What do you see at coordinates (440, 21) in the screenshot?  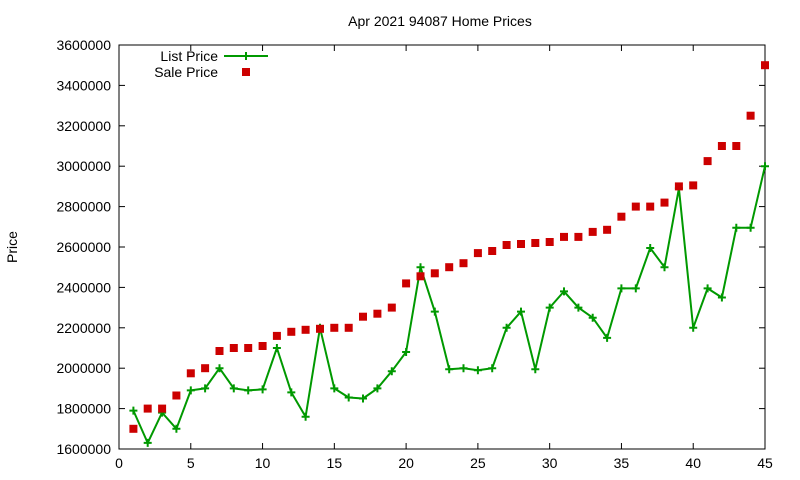 I see `chart-title: Apr 2021 94087 Home Prices` at bounding box center [440, 21].